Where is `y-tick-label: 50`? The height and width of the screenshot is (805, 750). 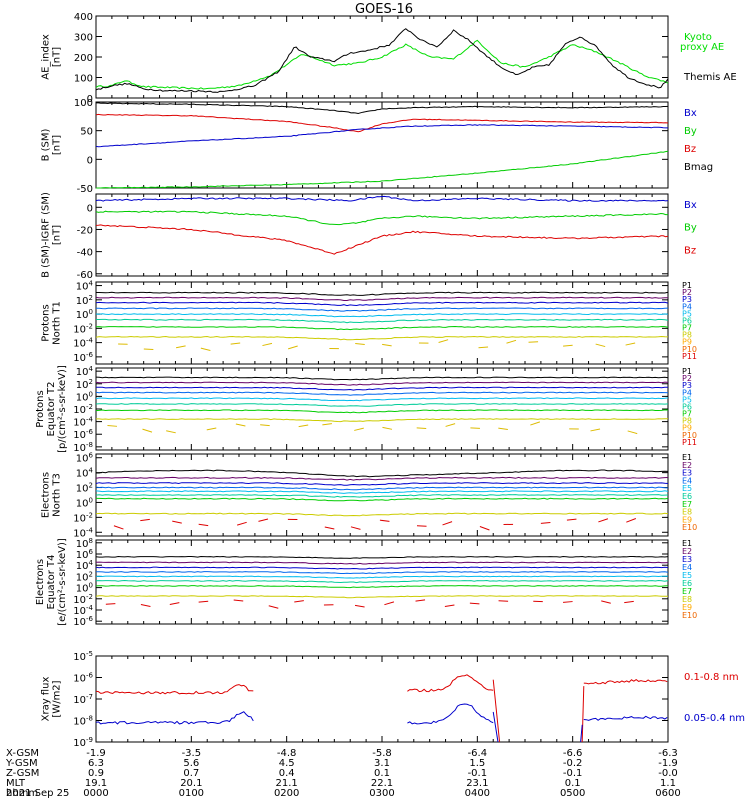 y-tick-label: 50 is located at coordinates (86, 132).